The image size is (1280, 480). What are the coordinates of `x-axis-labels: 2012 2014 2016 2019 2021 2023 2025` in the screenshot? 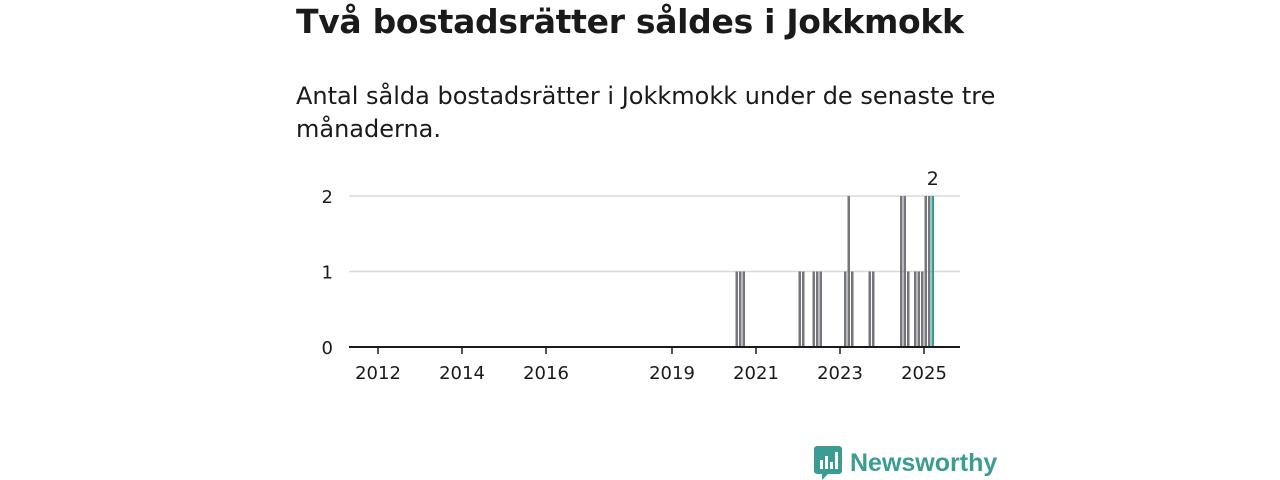 It's located at (651, 365).